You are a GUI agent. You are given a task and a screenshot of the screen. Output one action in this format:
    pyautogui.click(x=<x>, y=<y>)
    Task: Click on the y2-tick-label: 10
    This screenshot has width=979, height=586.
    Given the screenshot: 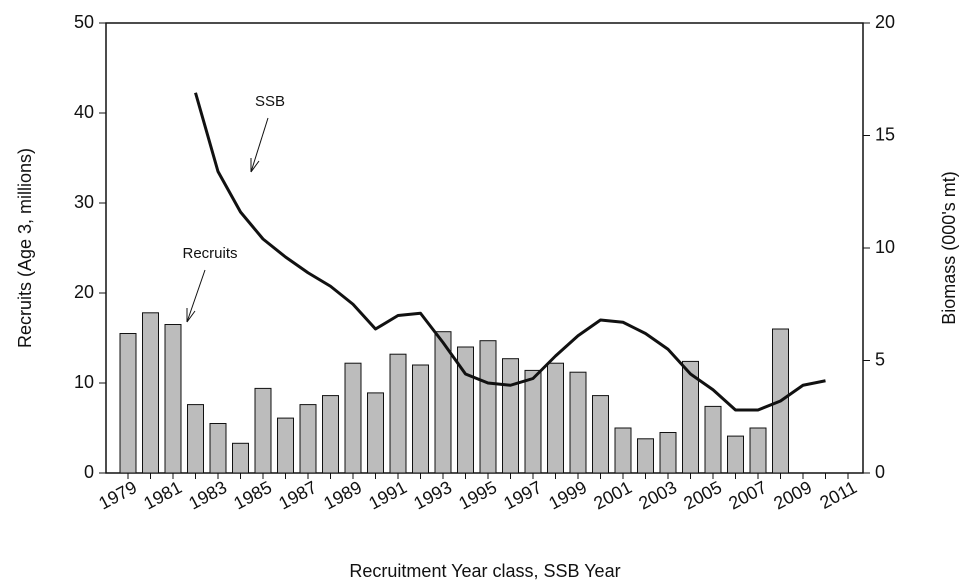 What is the action you would take?
    pyautogui.click(x=885, y=247)
    